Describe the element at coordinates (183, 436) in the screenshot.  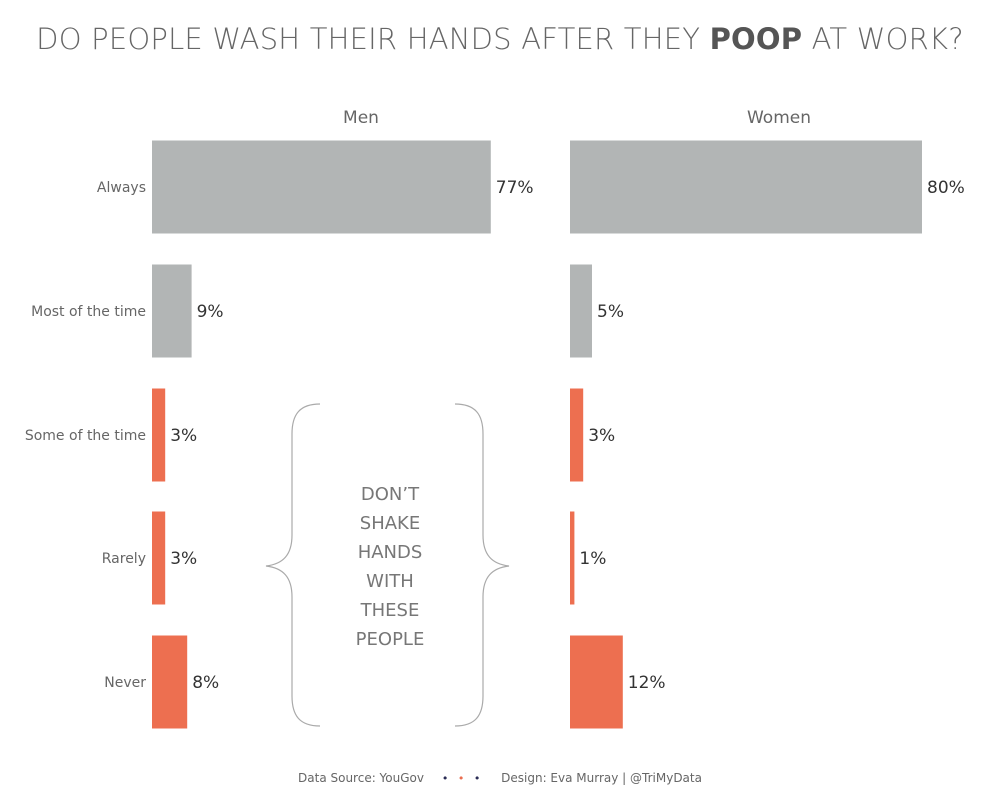
I see `value-label-men-2: 3%` at that location.